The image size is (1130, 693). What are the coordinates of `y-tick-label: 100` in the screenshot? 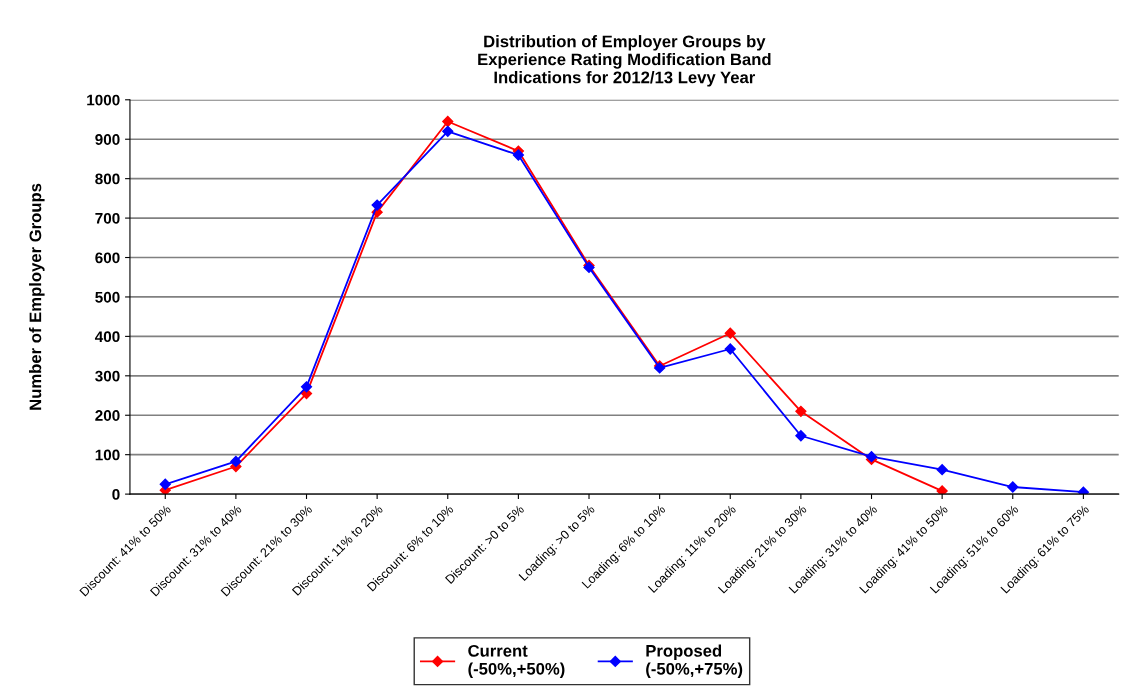 It's located at (107, 455).